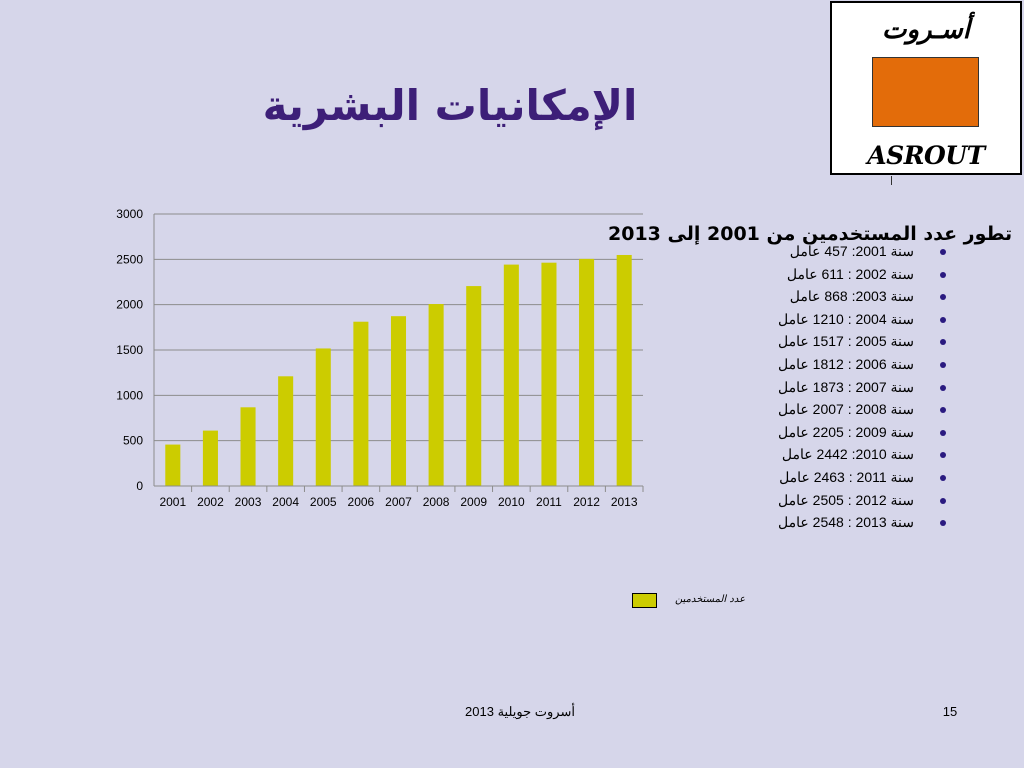 This screenshot has width=1024, height=768. I want to click on year-list-item: سنة 2008 : 2007 عامل, so click(808, 409).